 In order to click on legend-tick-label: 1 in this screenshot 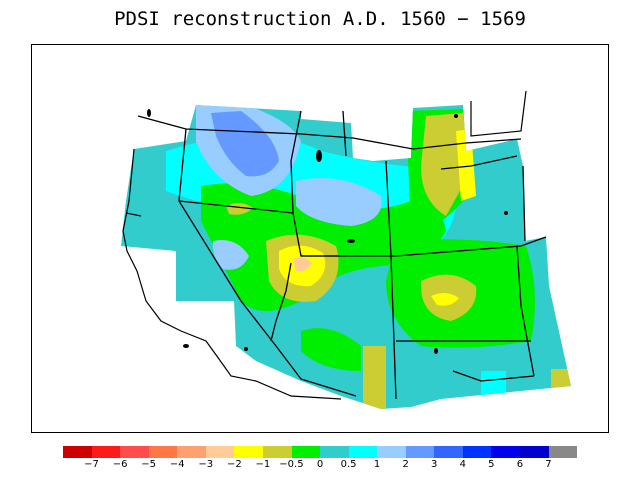, I will do `click(377, 464)`.